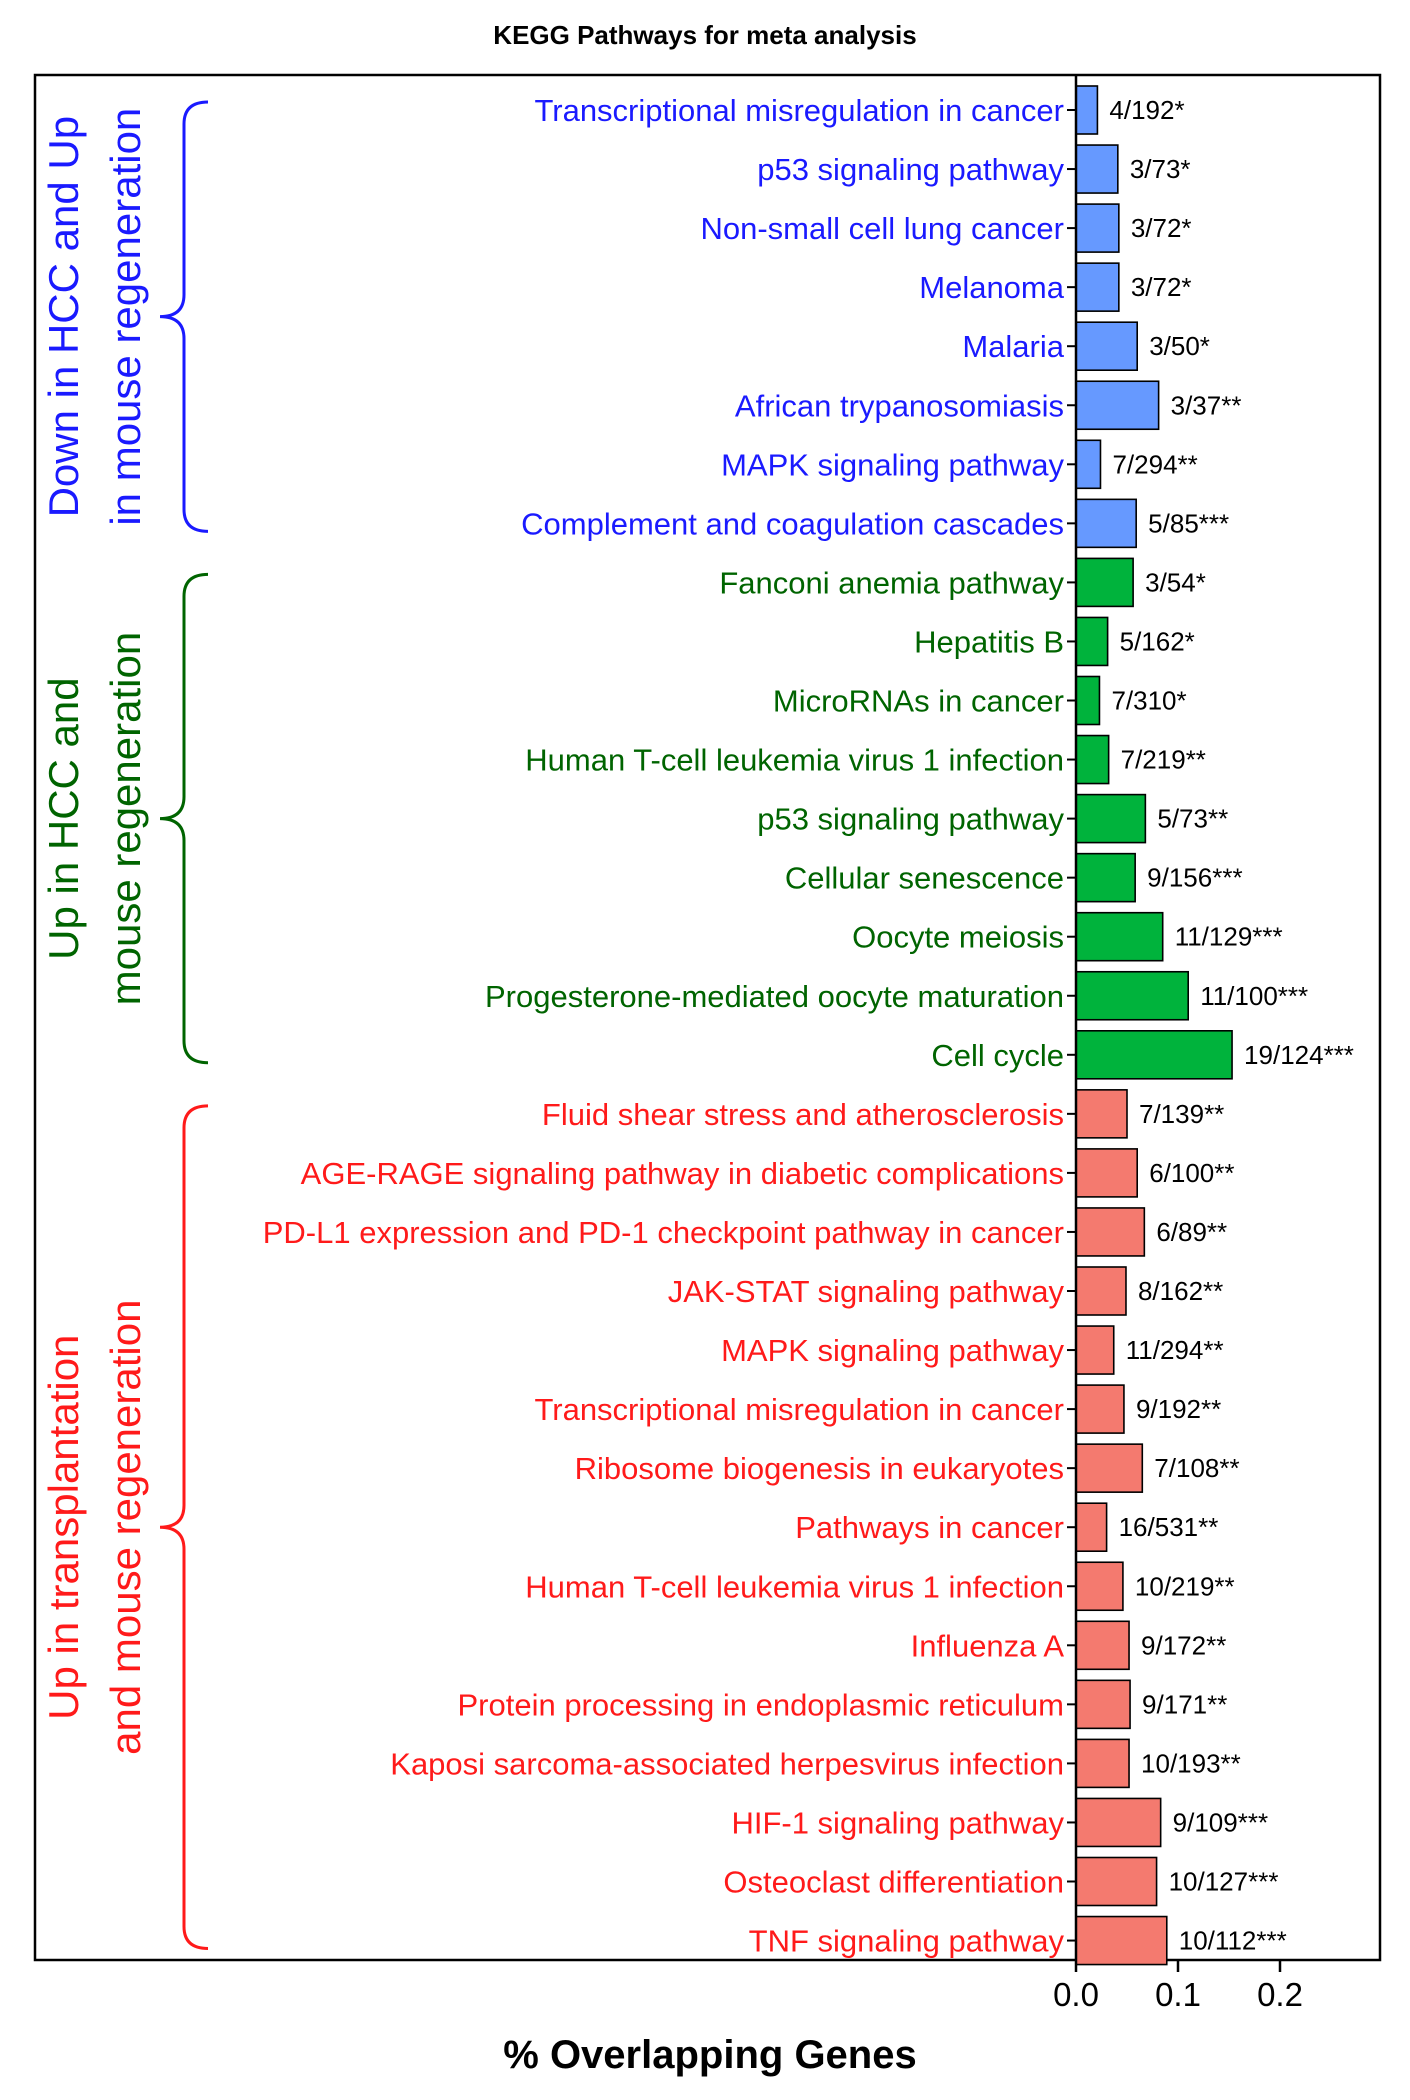 The image size is (1410, 2100). Describe the element at coordinates (882, 228) in the screenshot. I see `category-label: Non-small cell lung cancer` at that location.